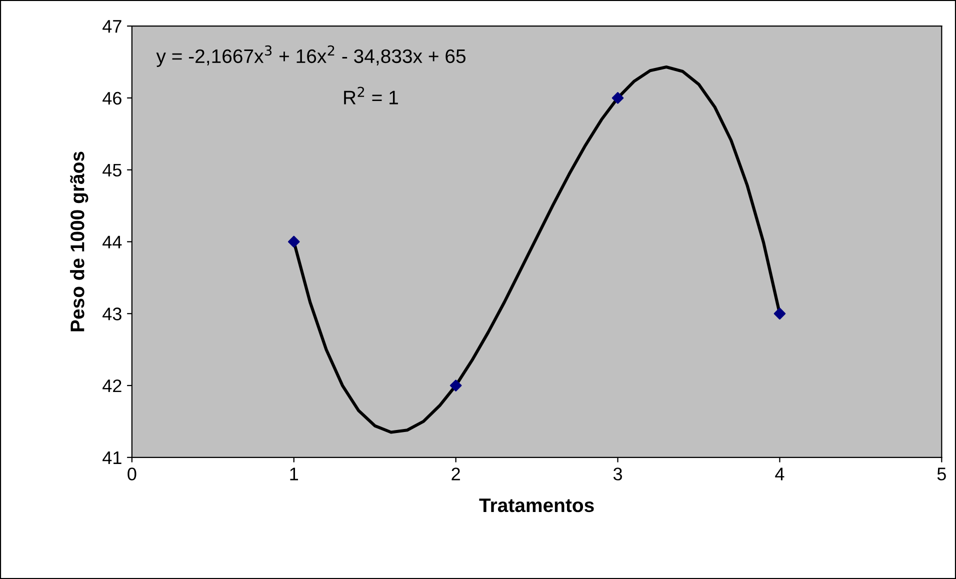  What do you see at coordinates (941, 474) in the screenshot?
I see `x-tick-label: 5` at bounding box center [941, 474].